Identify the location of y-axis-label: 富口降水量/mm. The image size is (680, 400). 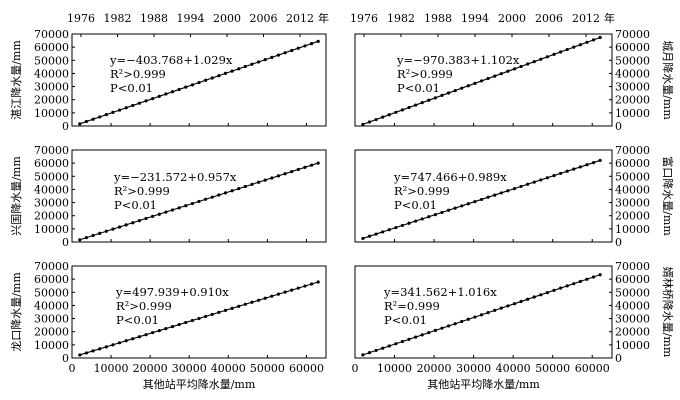
(668, 196).